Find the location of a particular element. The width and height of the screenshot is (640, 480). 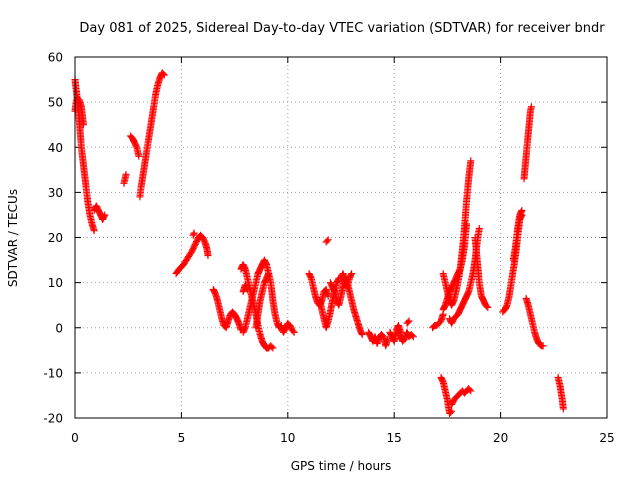

y-tick-label: 50 is located at coordinates (55, 103).